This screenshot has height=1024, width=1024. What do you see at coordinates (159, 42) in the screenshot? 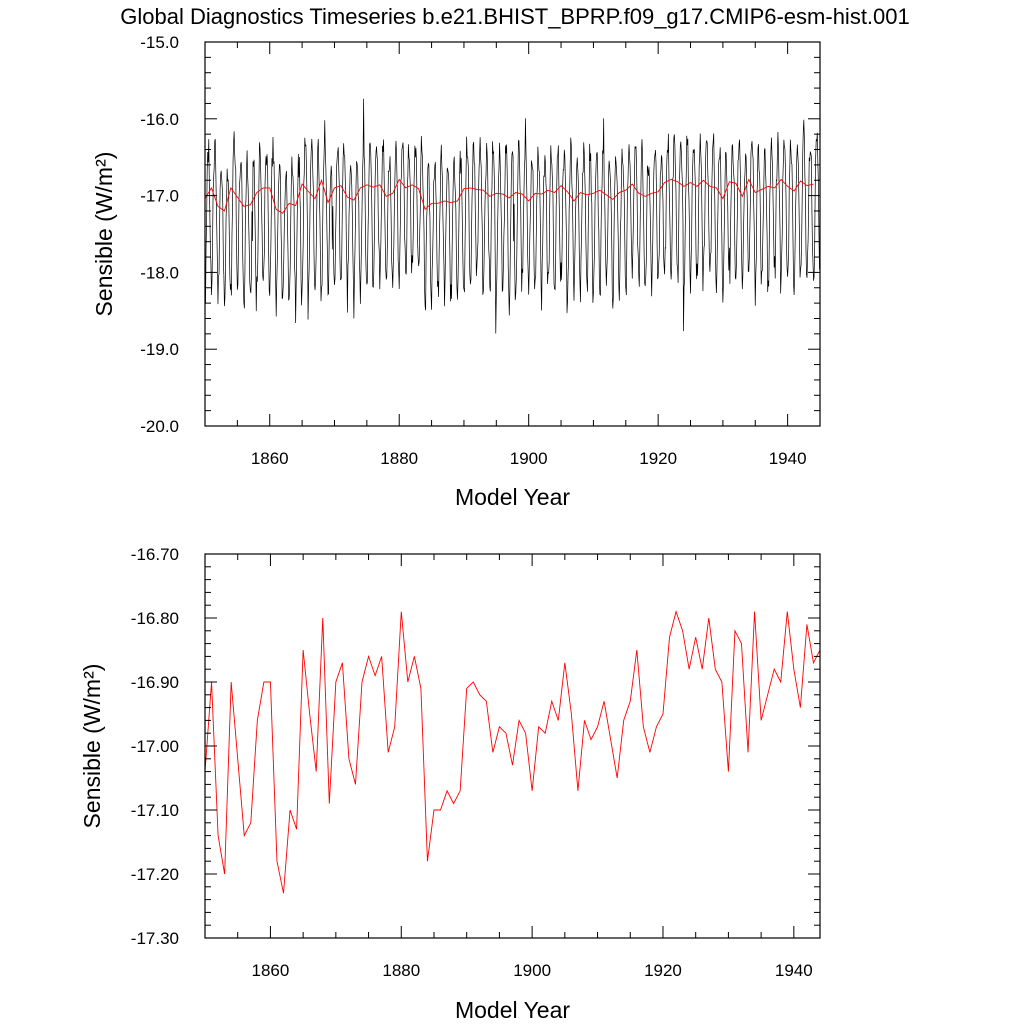
I see `y-tick-label: -15.0` at bounding box center [159, 42].